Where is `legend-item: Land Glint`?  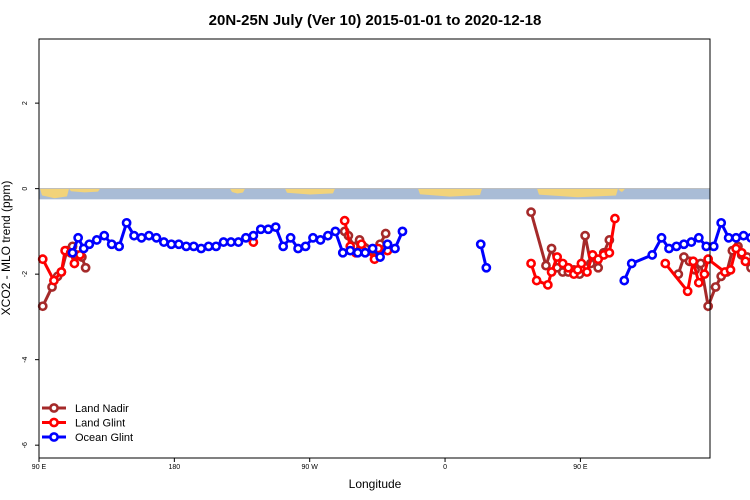
legend-item: Land Glint is located at coordinates (83, 424).